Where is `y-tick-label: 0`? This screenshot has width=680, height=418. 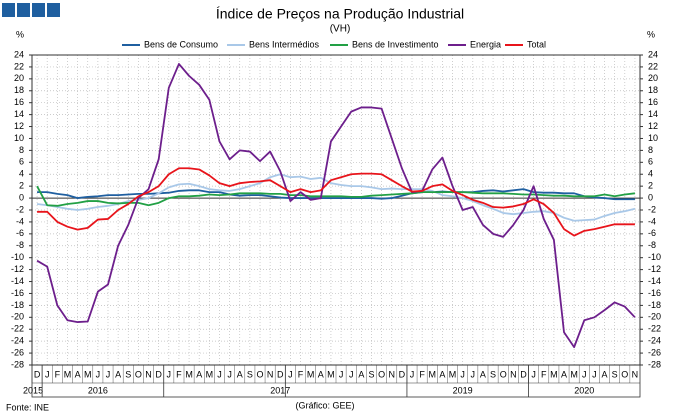
y-tick-label: 0 is located at coordinates (21, 197).